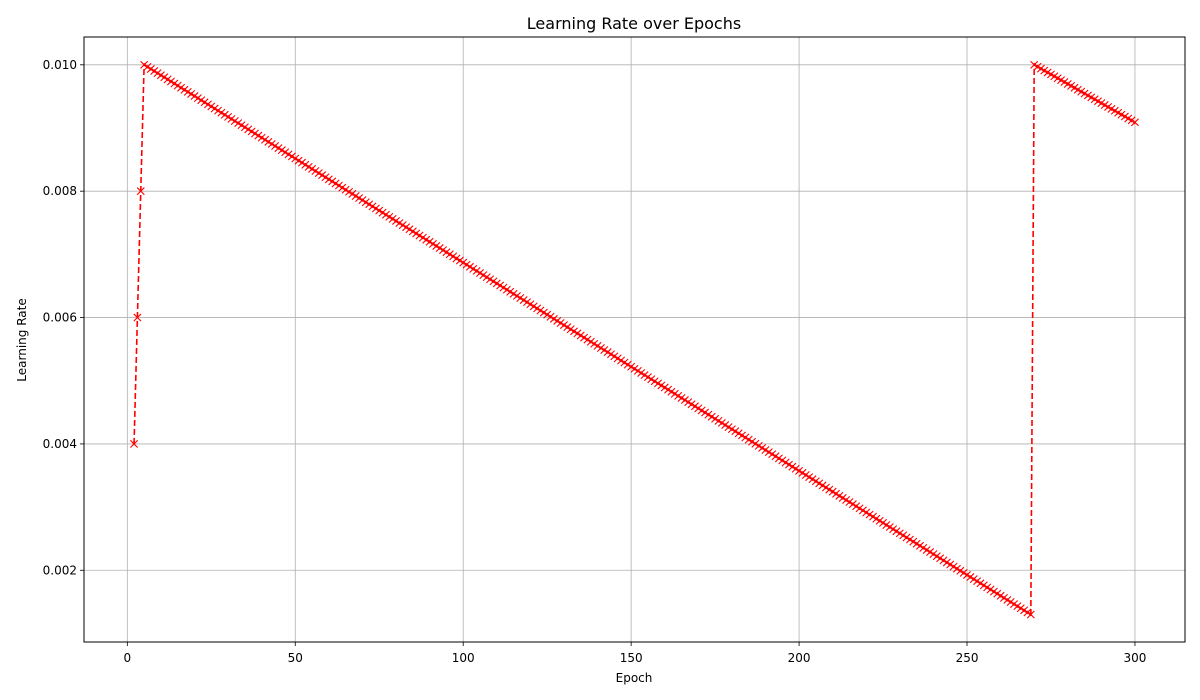  I want to click on x-tick-label: 0, so click(128, 658).